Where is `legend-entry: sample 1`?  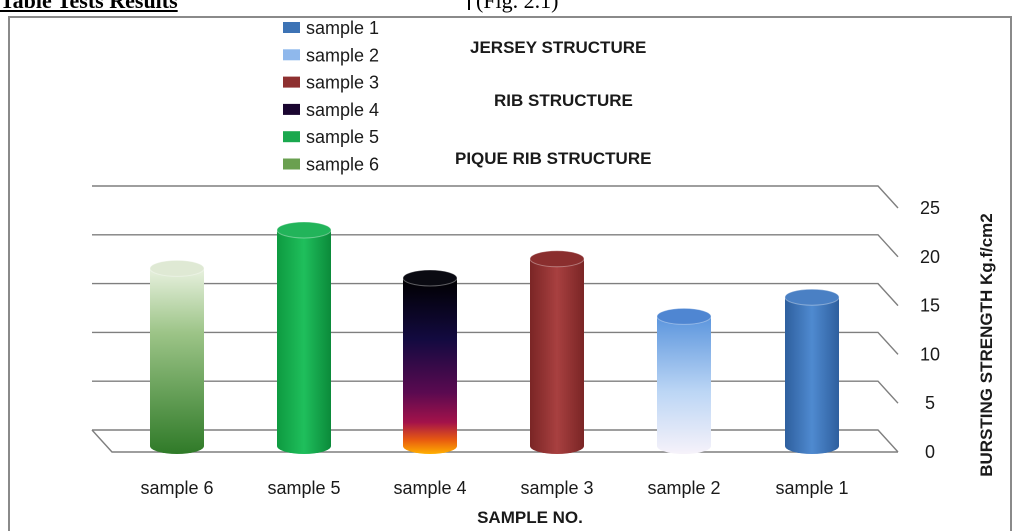 legend-entry: sample 1 is located at coordinates (331, 28).